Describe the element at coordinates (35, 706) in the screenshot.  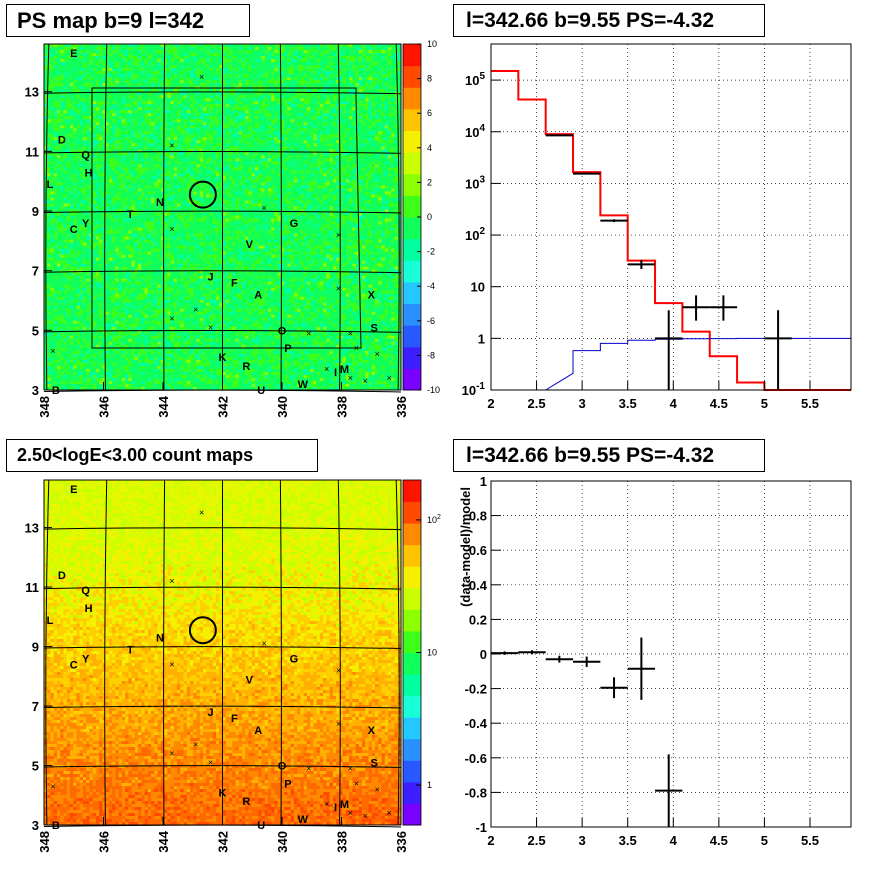
I see `bottom-left-y-tick-label: 7` at that location.